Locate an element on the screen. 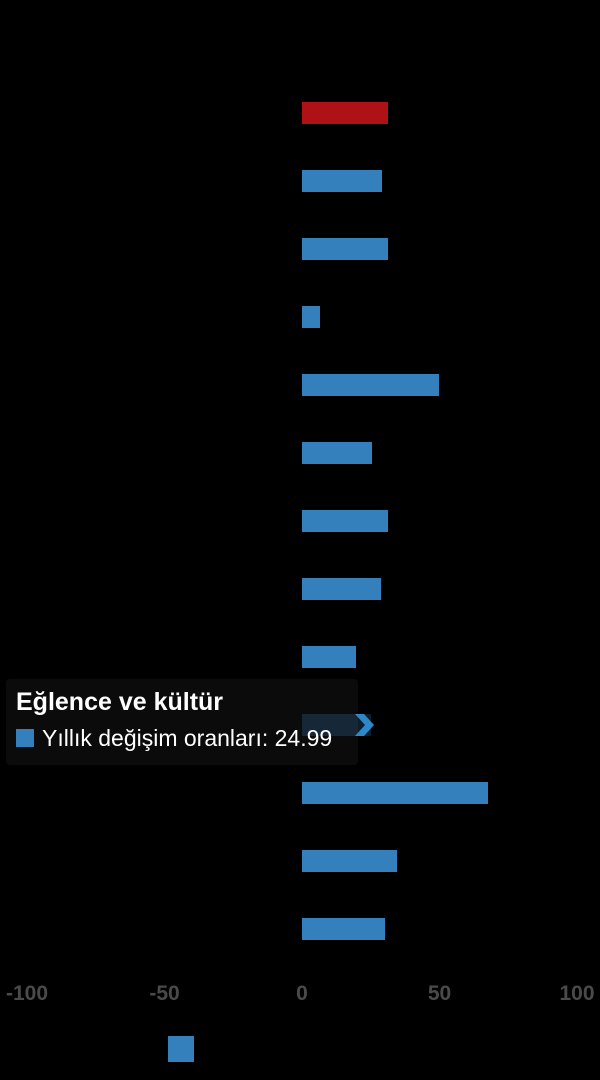 The height and width of the screenshot is (1080, 600). tooltip-series-row: Yıllık değişim oranları: 24.99 is located at coordinates (187, 738).